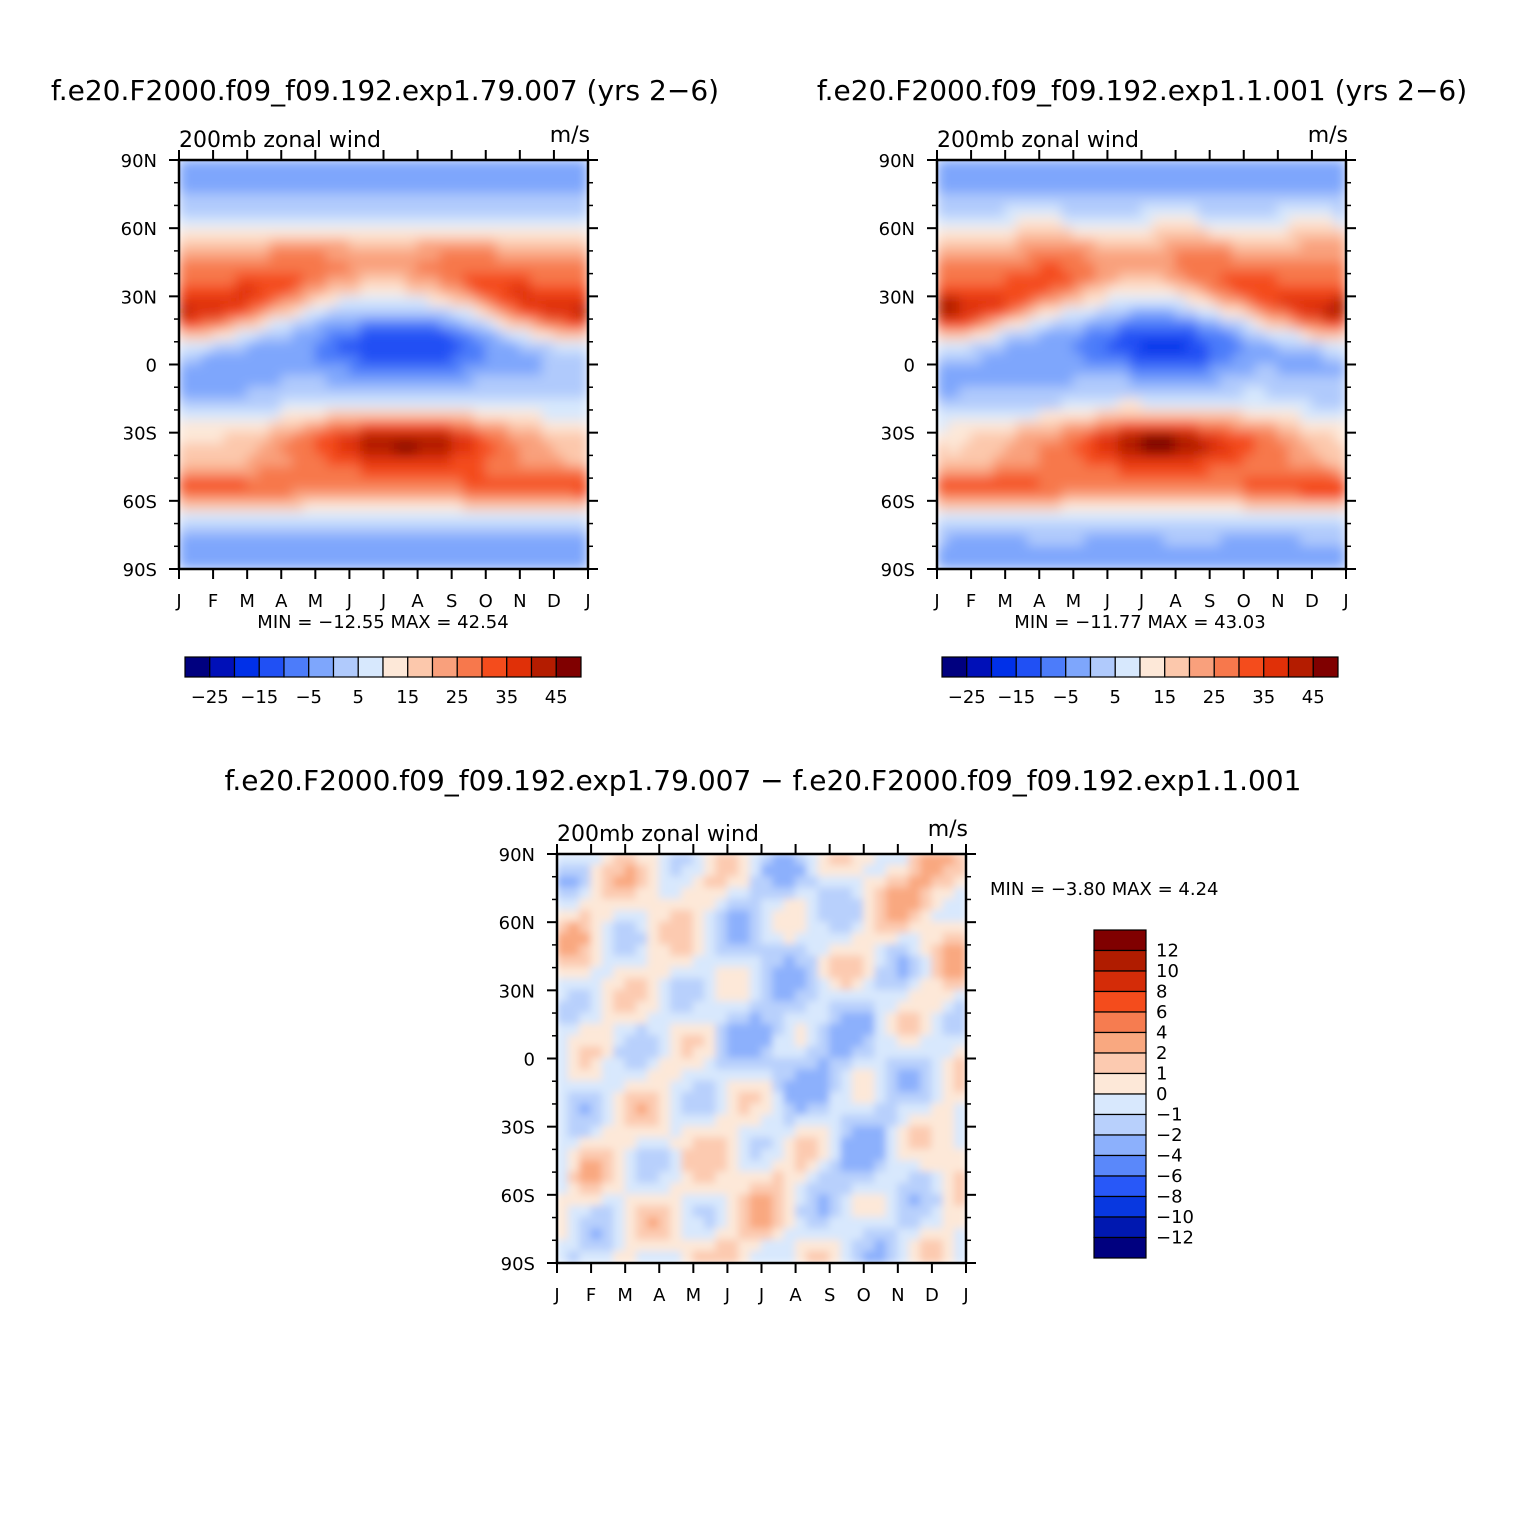 The height and width of the screenshot is (1524, 1524). Describe the element at coordinates (761, 1058) in the screenshot. I see `panel-diff-field` at that location.